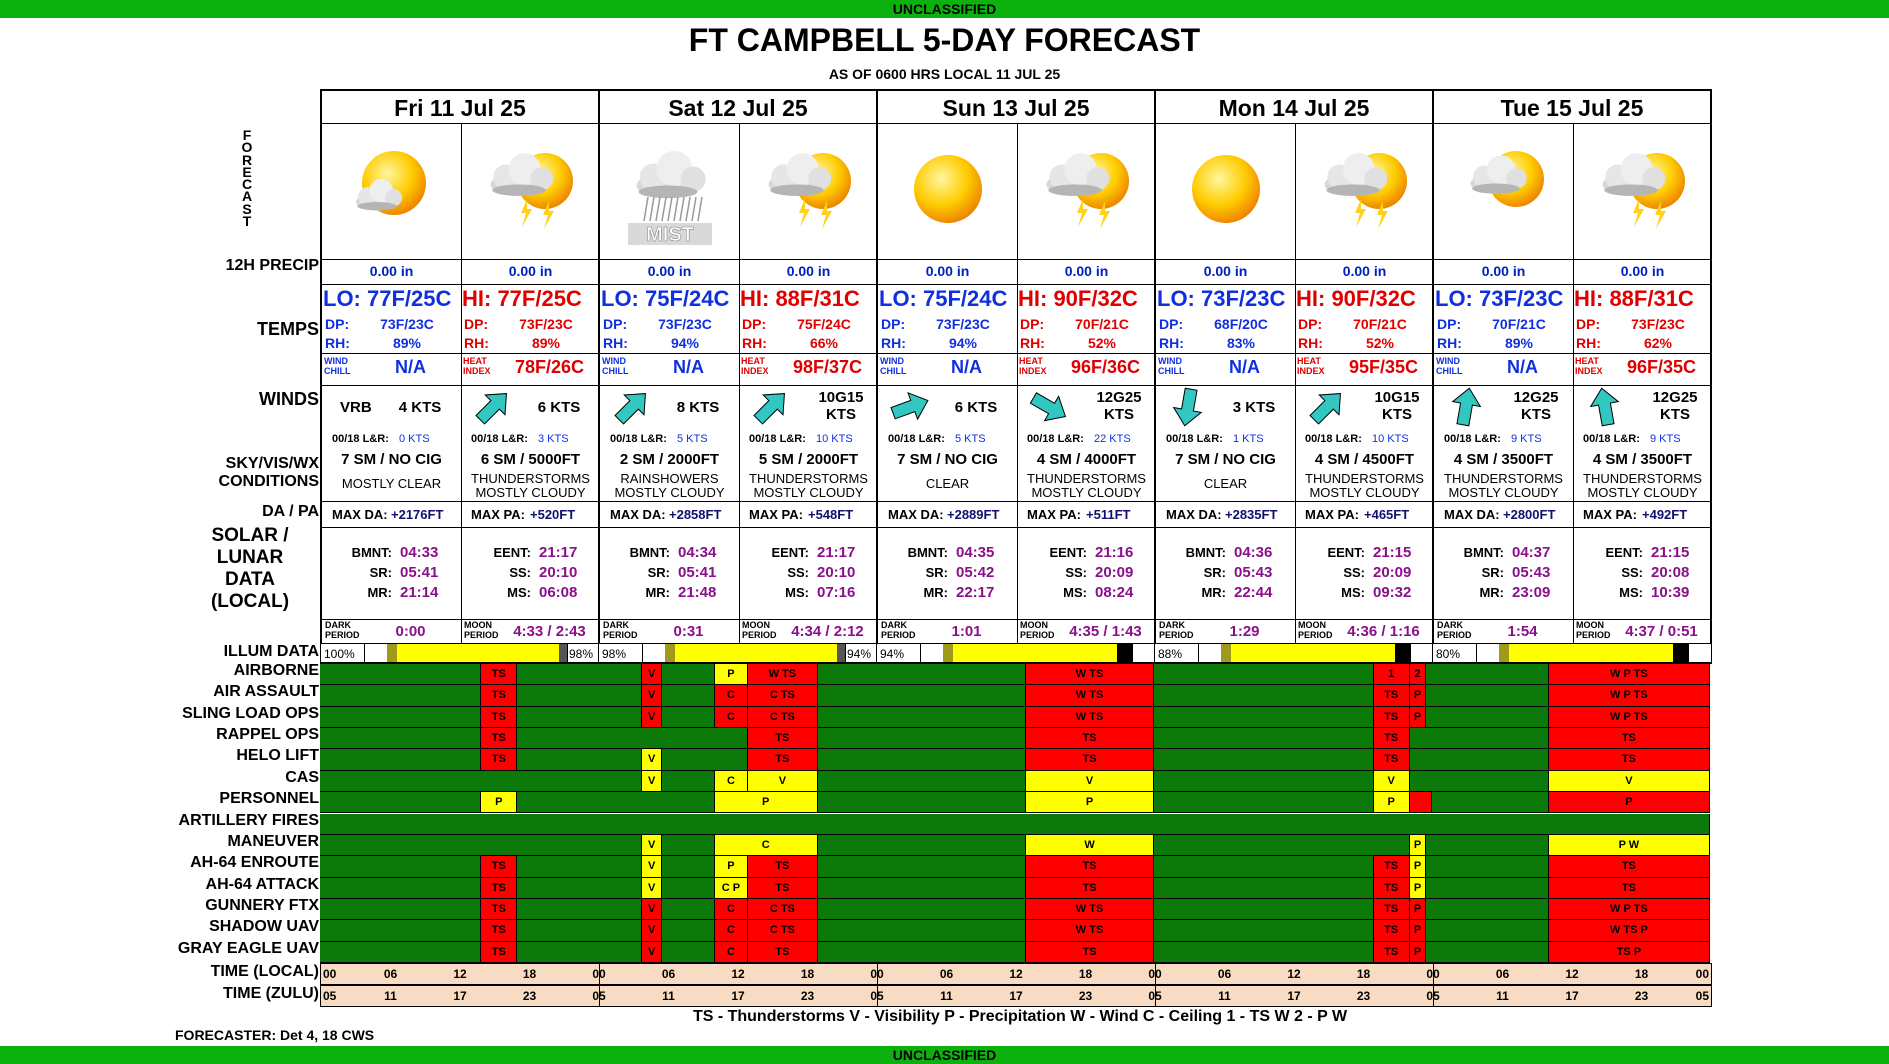 This screenshot has width=1889, height=1064. Describe the element at coordinates (336, 361) in the screenshot. I see `index-label: WIND` at that location.